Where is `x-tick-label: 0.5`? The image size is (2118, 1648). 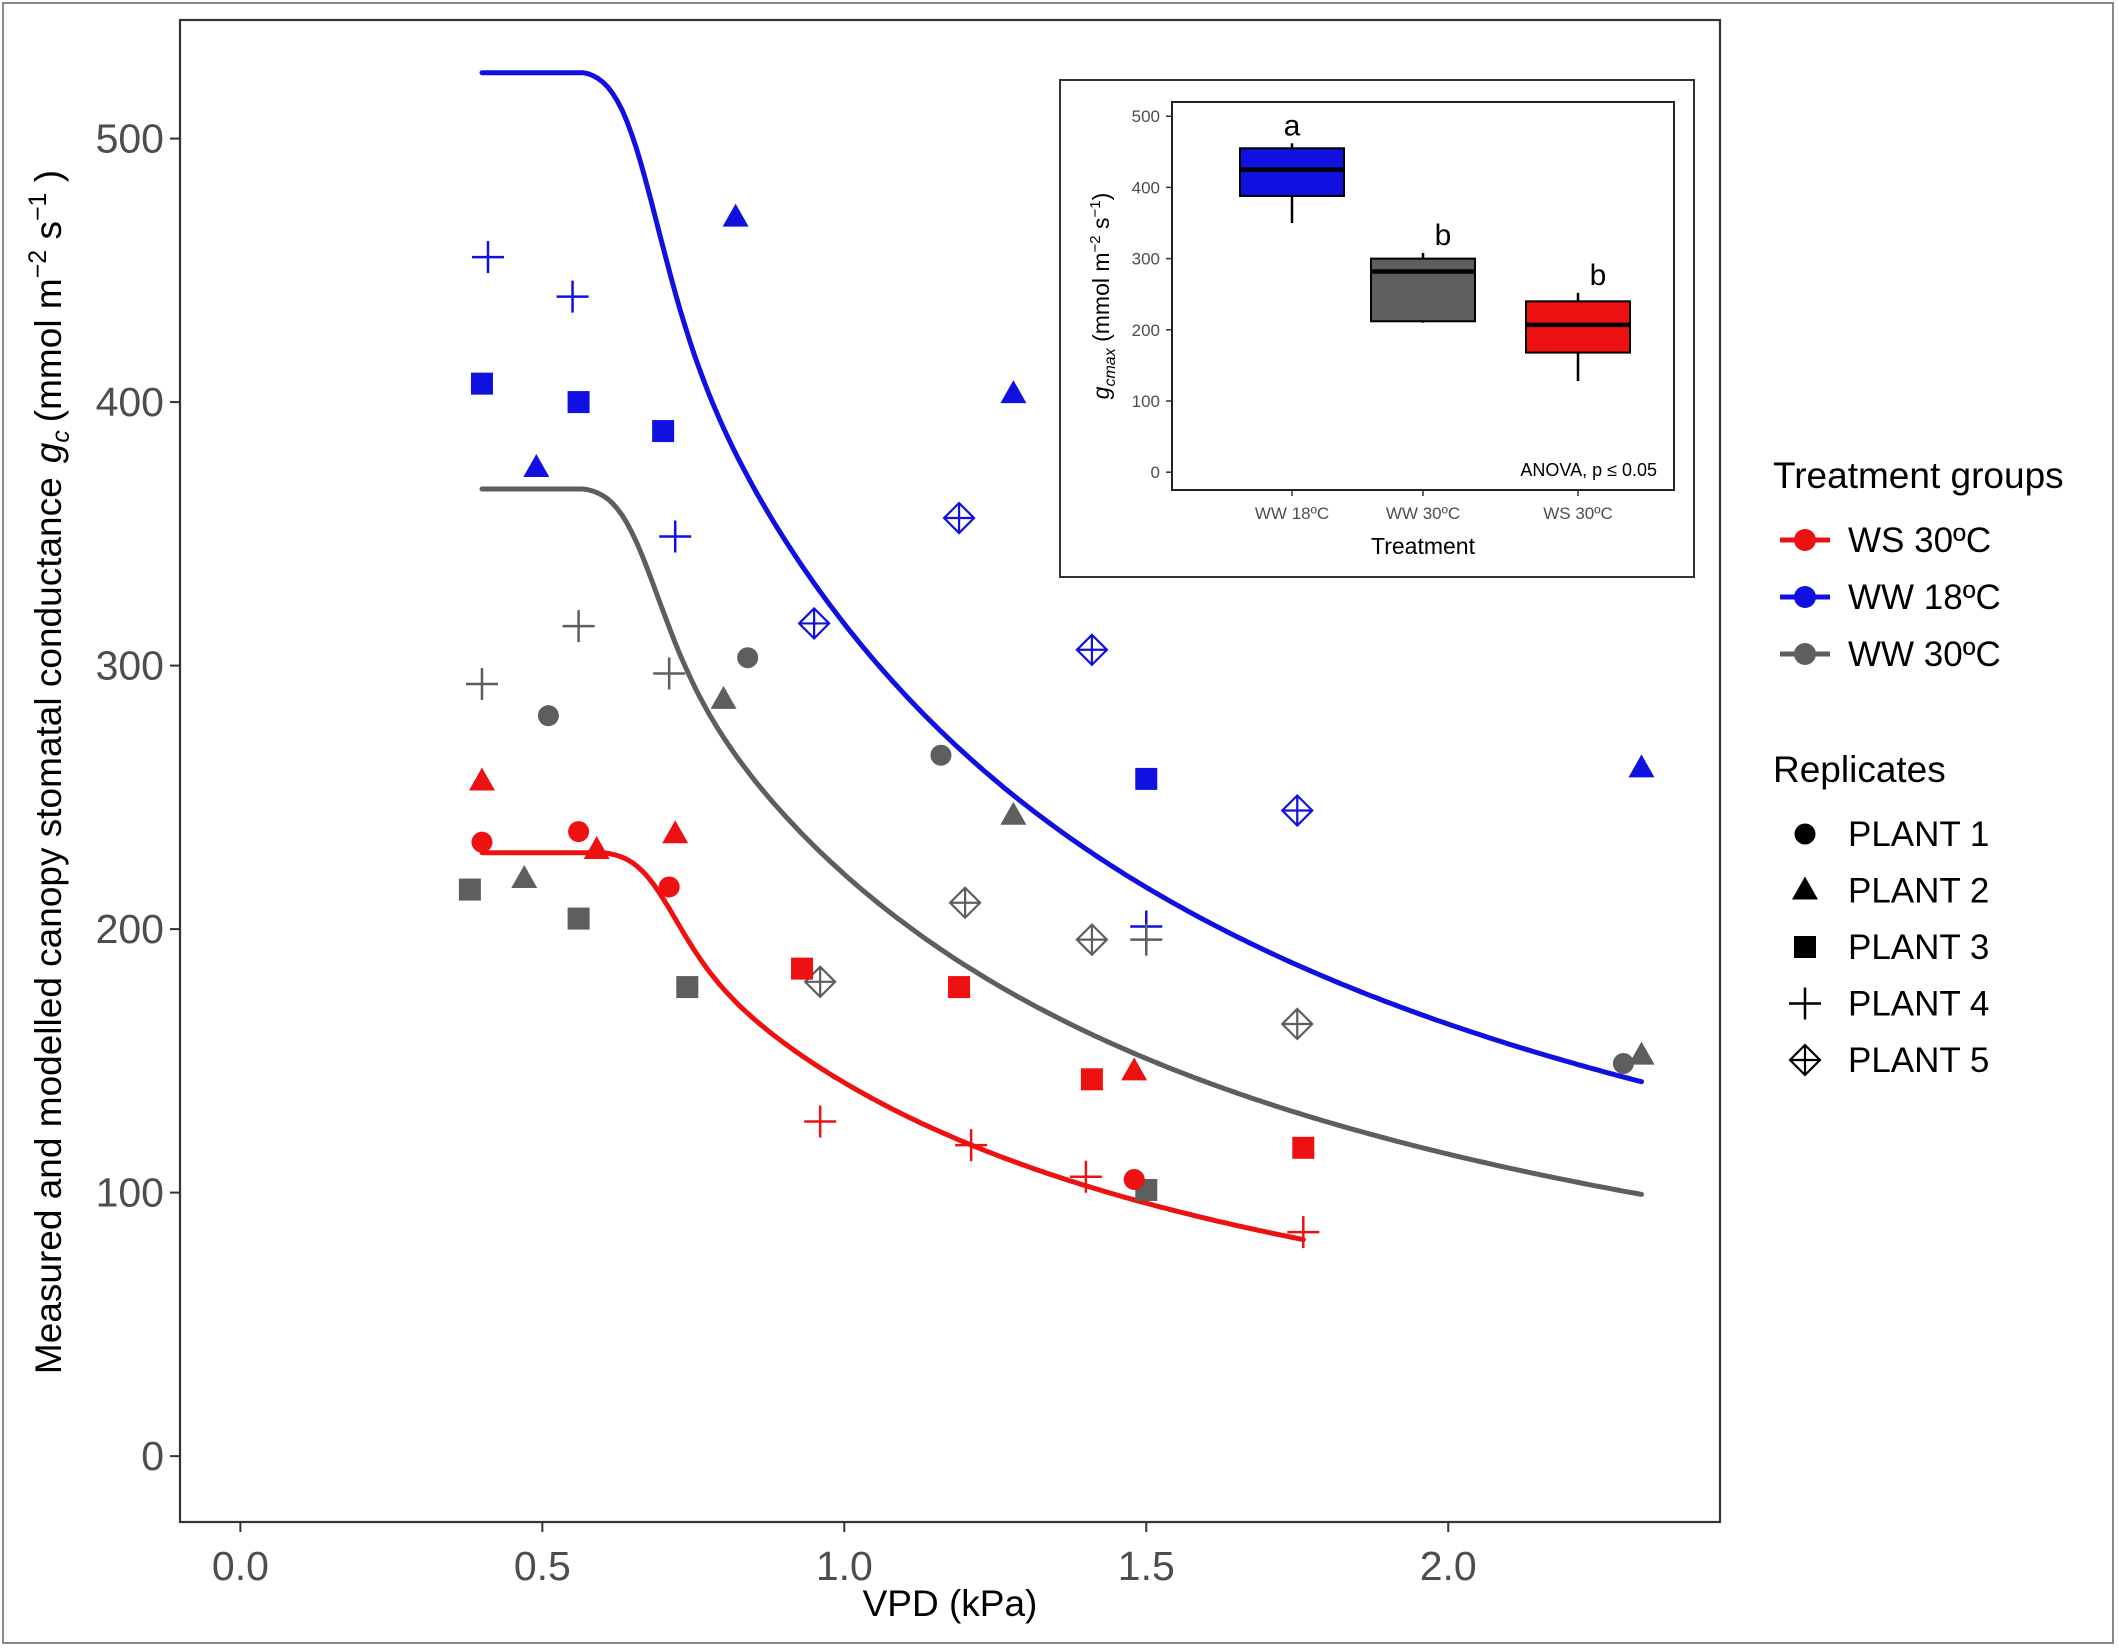 x-tick-label: 0.5 is located at coordinates (542, 1566).